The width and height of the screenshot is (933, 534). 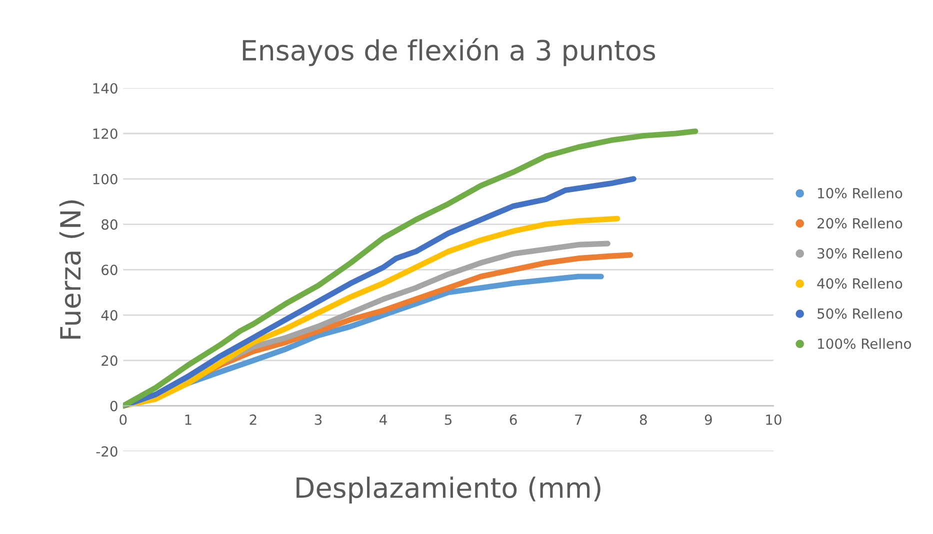 What do you see at coordinates (859, 283) in the screenshot?
I see `legend-label: 40% Relleno` at bounding box center [859, 283].